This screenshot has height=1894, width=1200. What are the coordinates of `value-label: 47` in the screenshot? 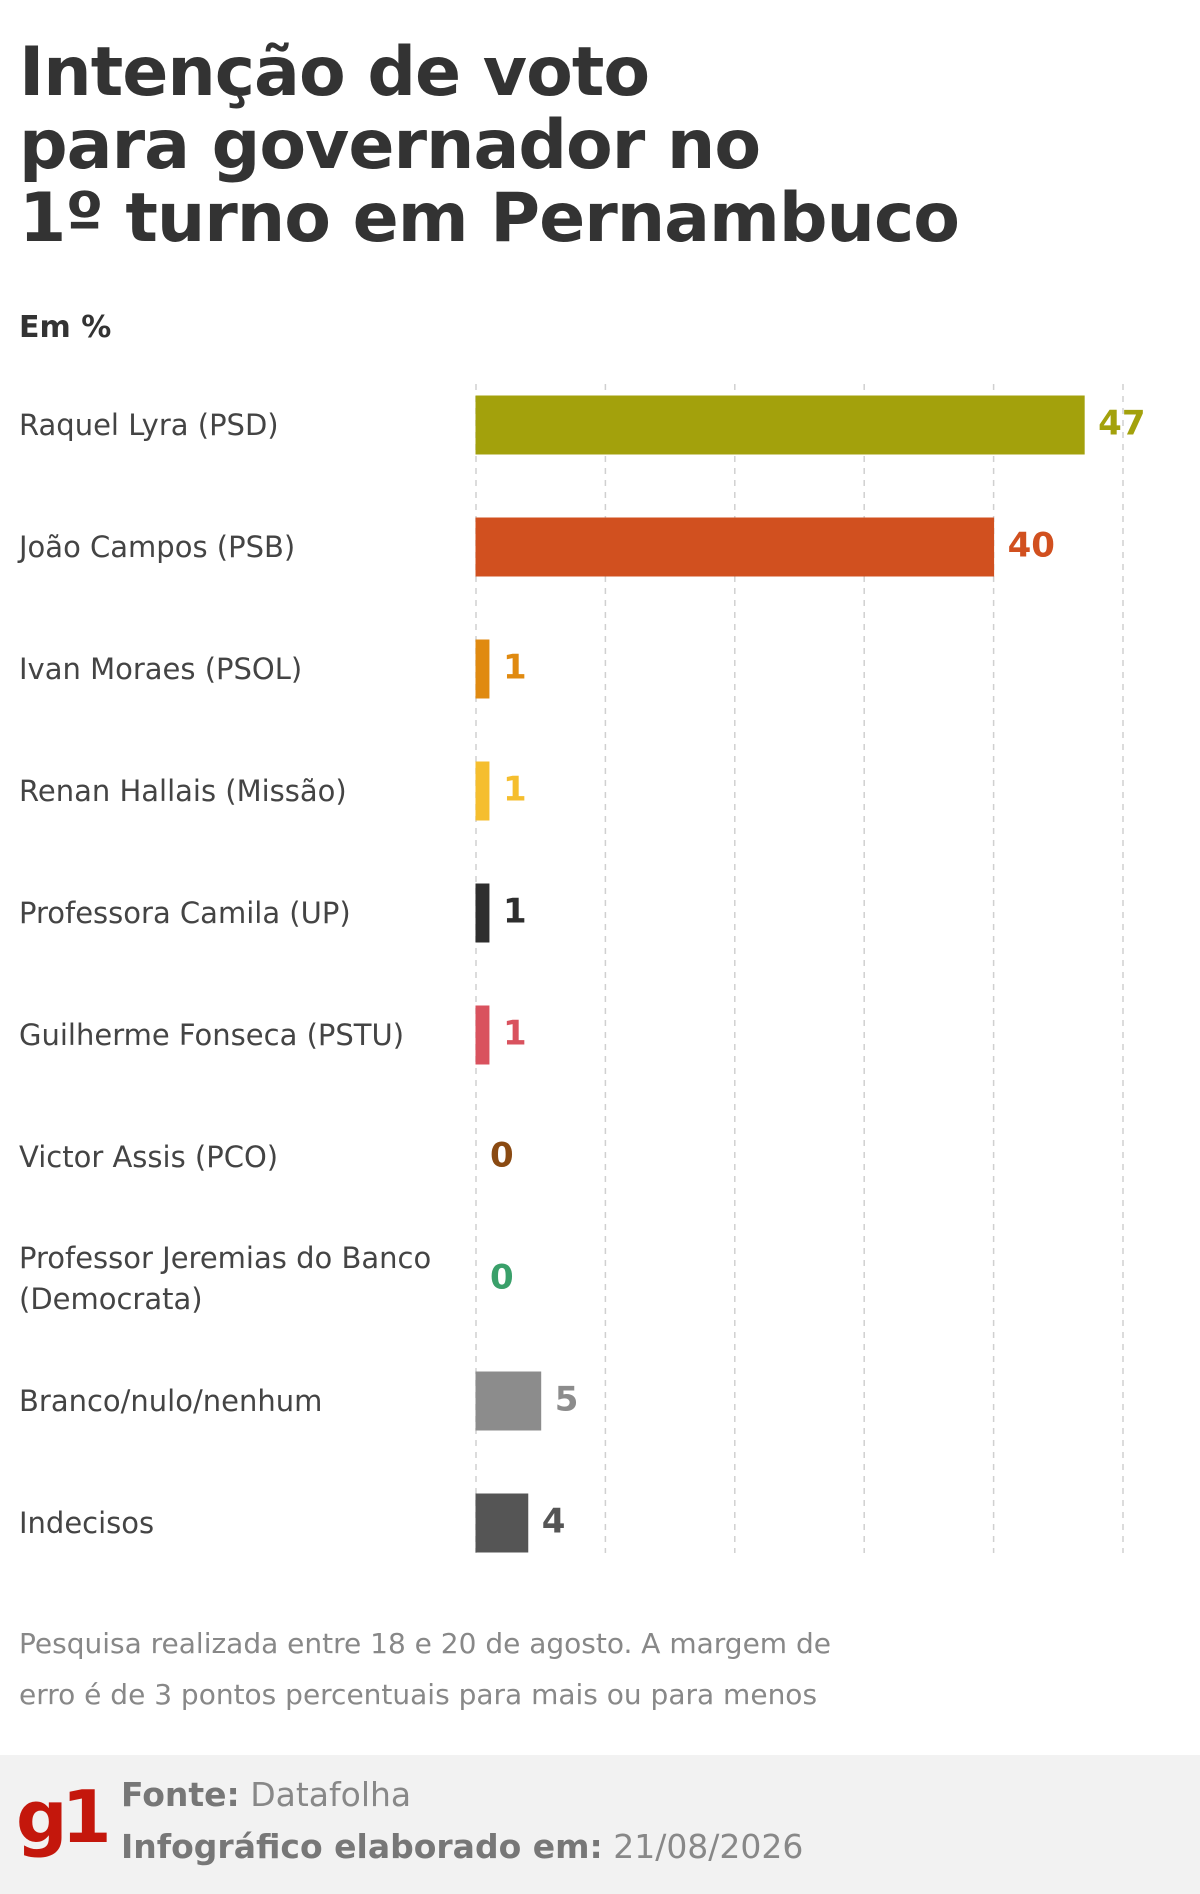 It's located at (1121, 424).